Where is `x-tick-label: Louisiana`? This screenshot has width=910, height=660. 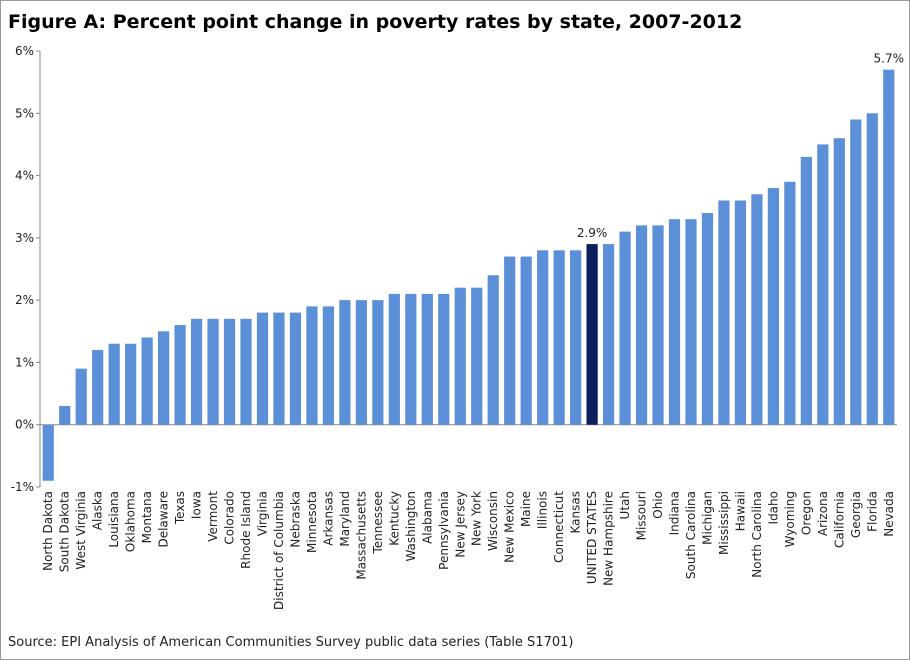 x-tick-label: Louisiana is located at coordinates (114, 519).